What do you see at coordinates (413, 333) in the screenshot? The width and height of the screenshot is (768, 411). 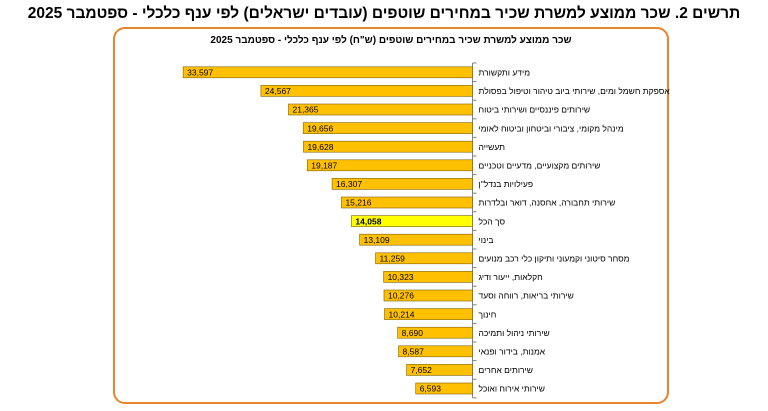 I see `data-label: 8,690` at bounding box center [413, 333].